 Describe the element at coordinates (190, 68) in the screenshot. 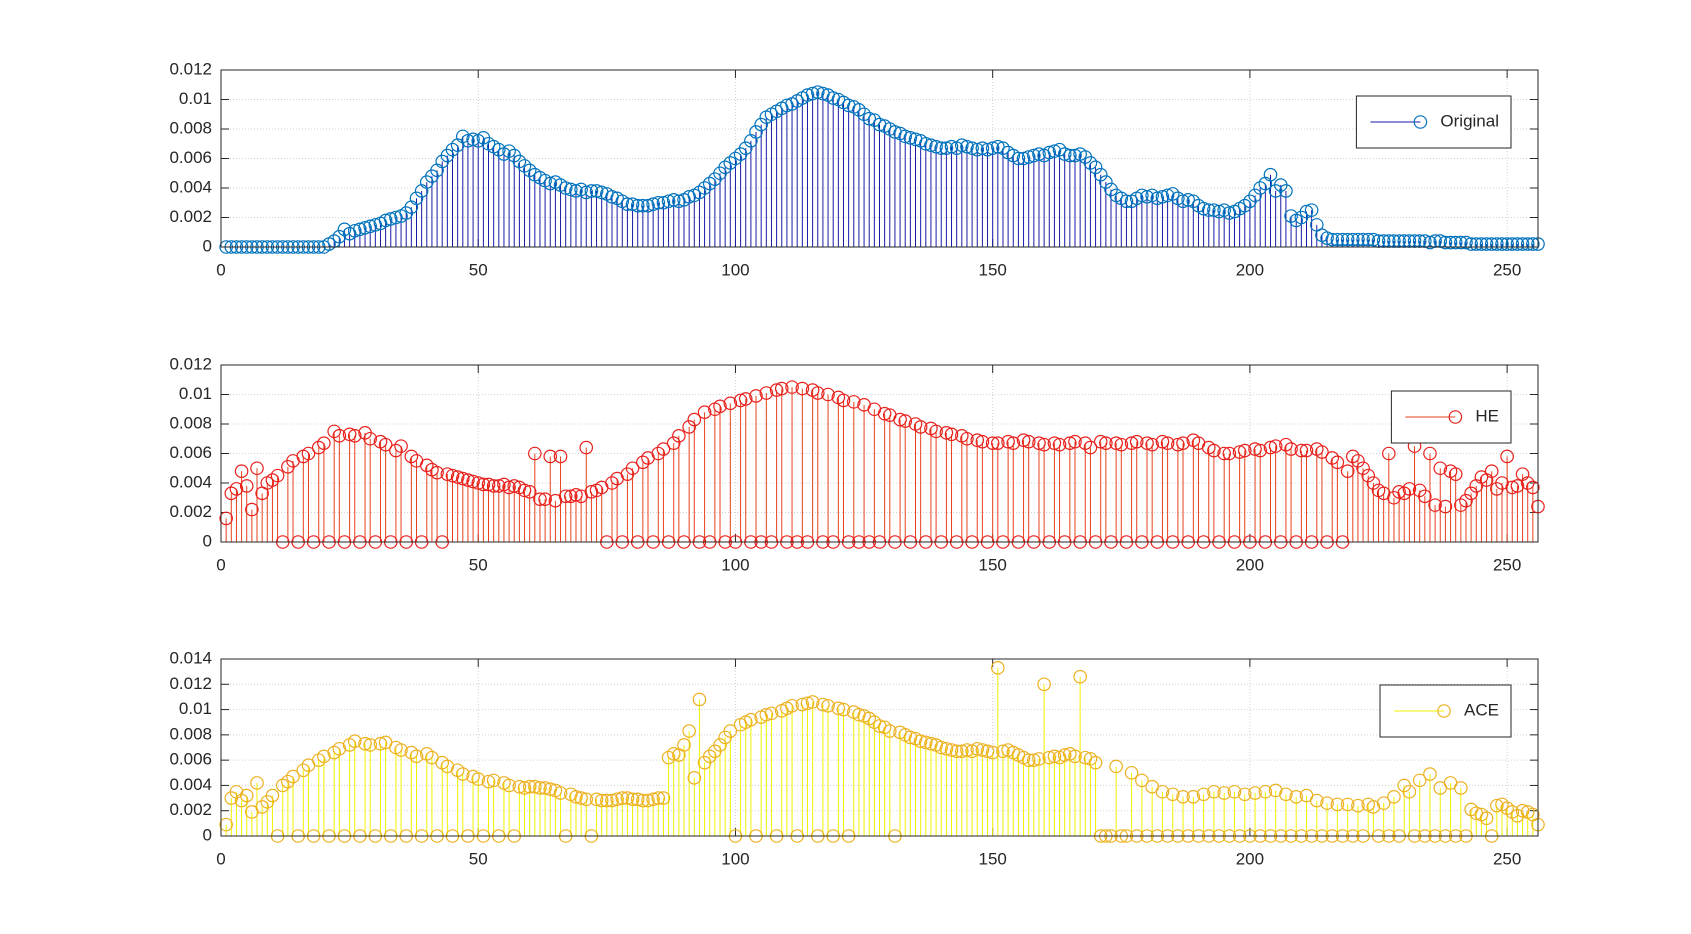

I see `y-tick-label: 0.012` at that location.